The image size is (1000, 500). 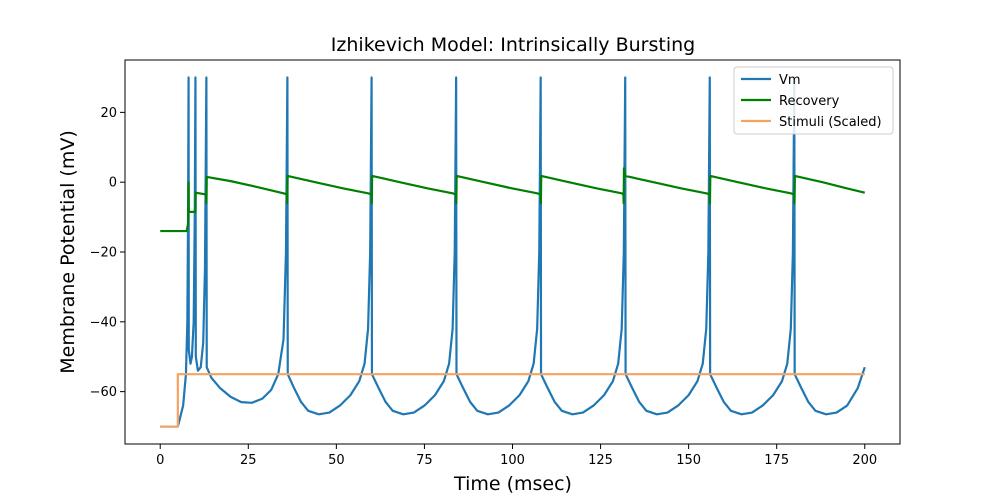 What do you see at coordinates (113, 183) in the screenshot?
I see `y-tick-label: 0` at bounding box center [113, 183].